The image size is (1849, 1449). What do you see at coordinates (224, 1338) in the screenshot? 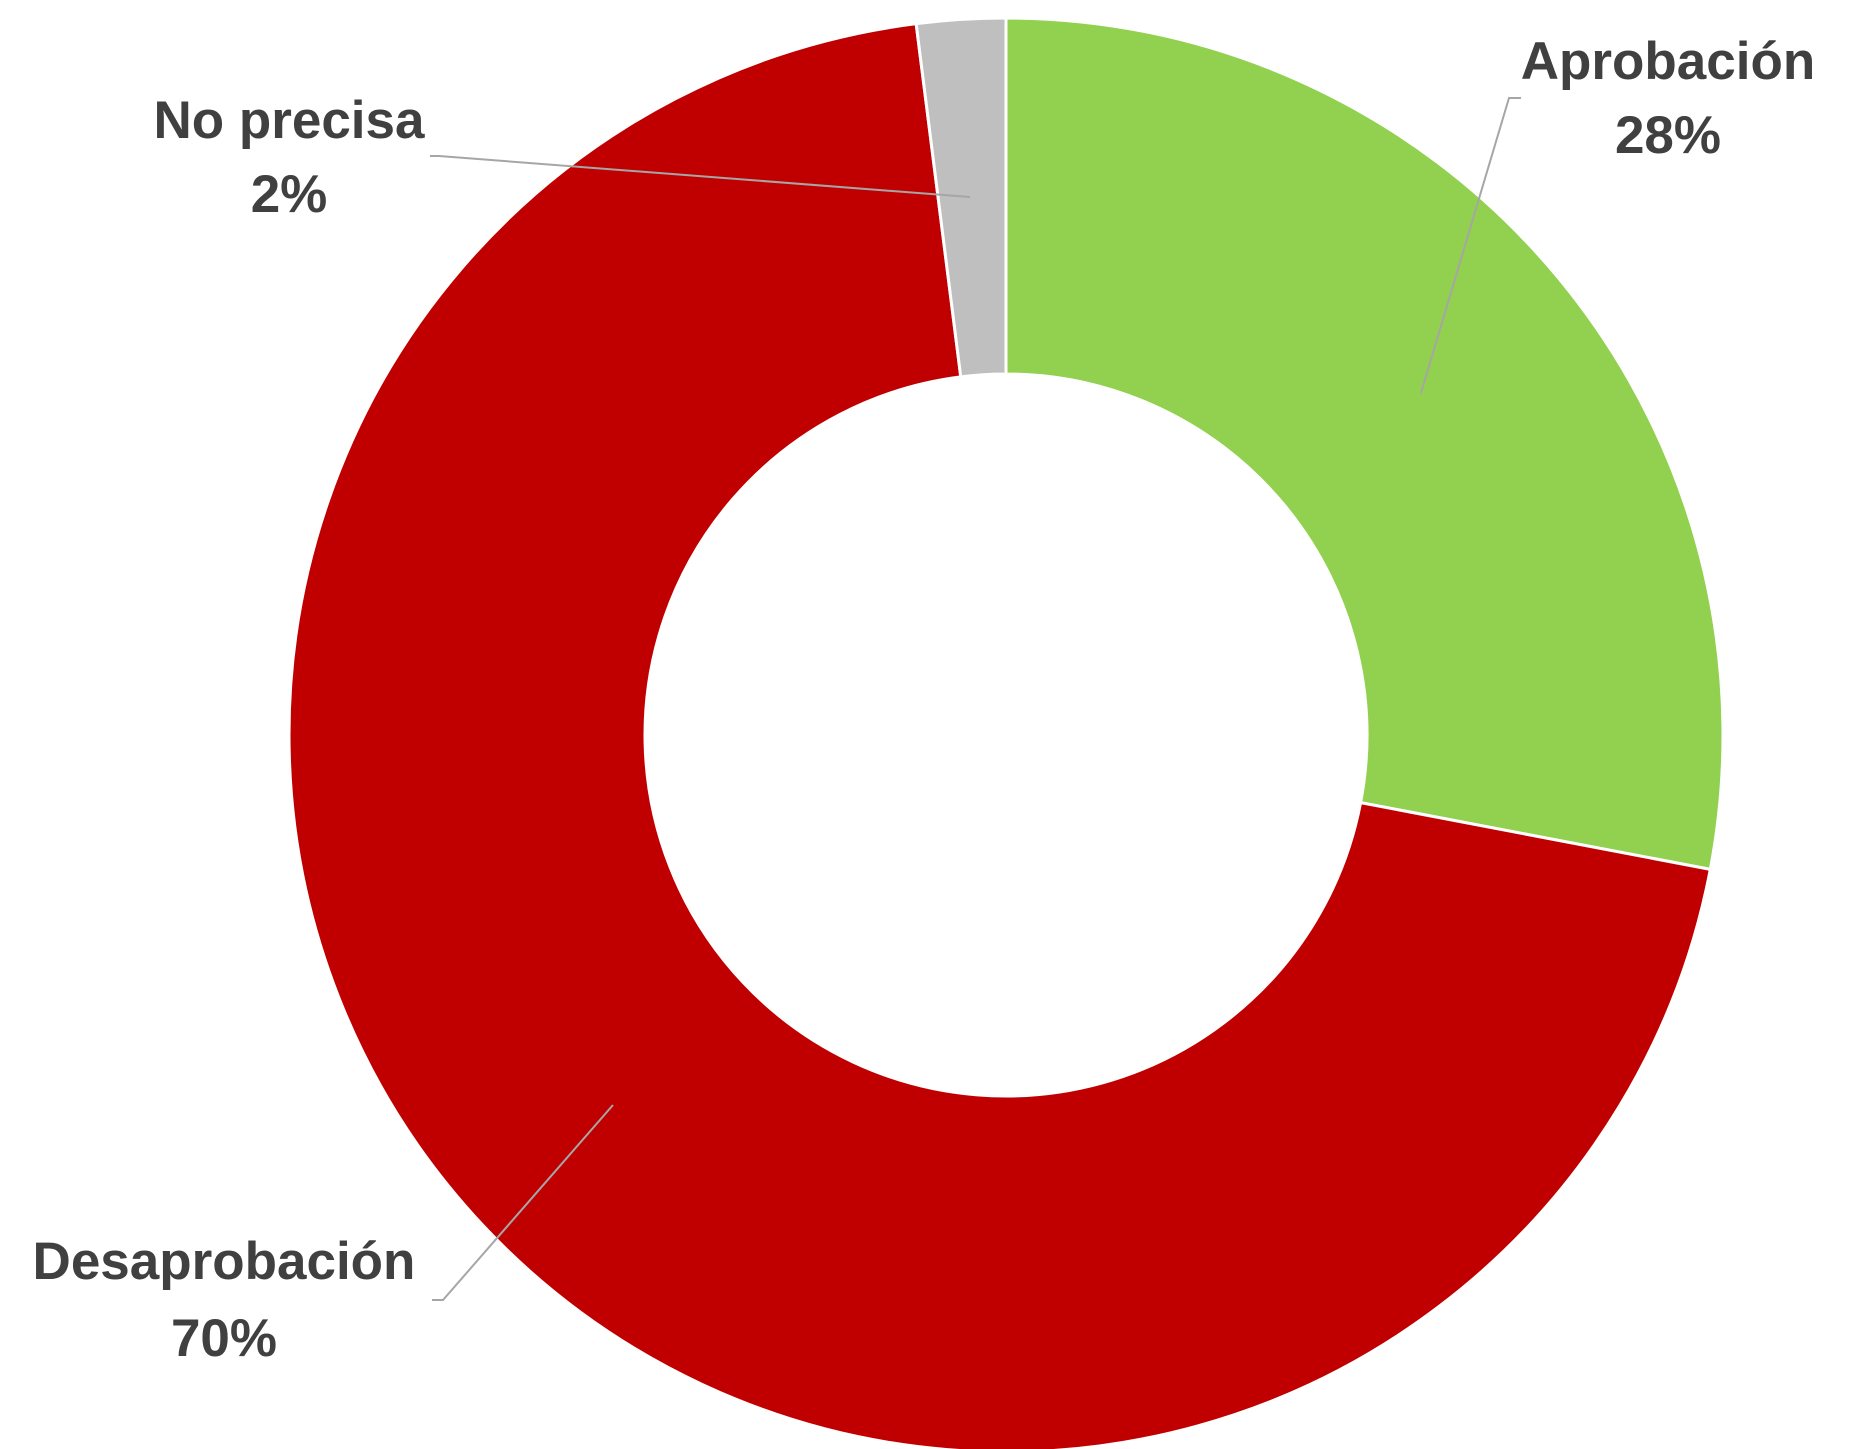
I see `value-label: 70%` at bounding box center [224, 1338].